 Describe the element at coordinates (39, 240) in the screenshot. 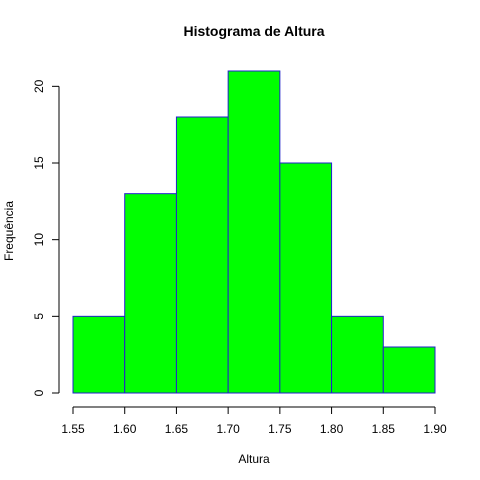

I see `y-tick-label: 10` at that location.